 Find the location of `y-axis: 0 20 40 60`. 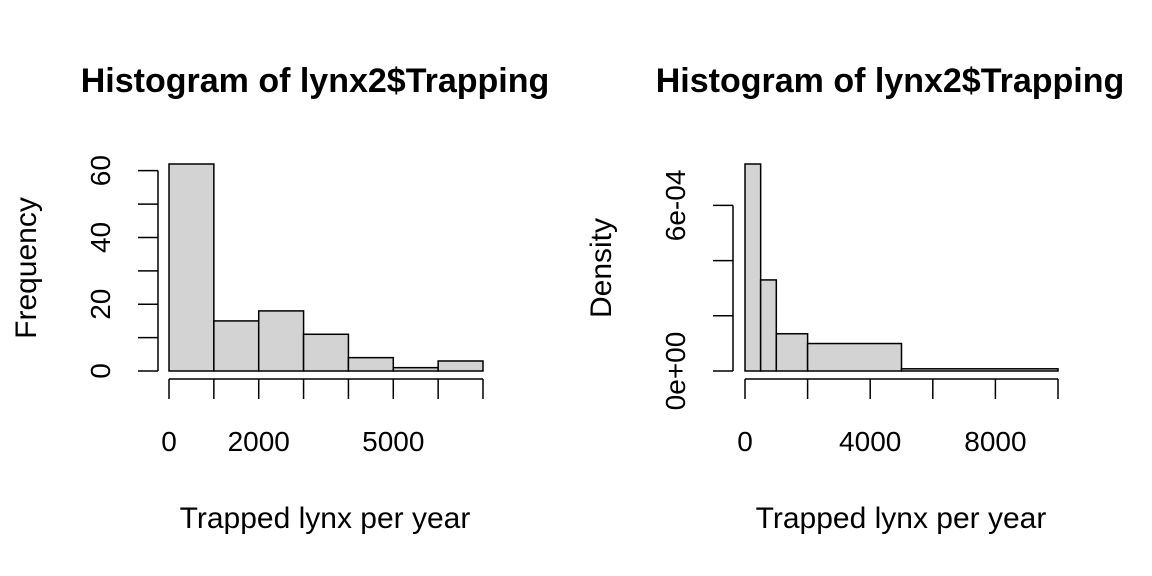

y-axis: 0 20 40 60 is located at coordinates (122, 267).